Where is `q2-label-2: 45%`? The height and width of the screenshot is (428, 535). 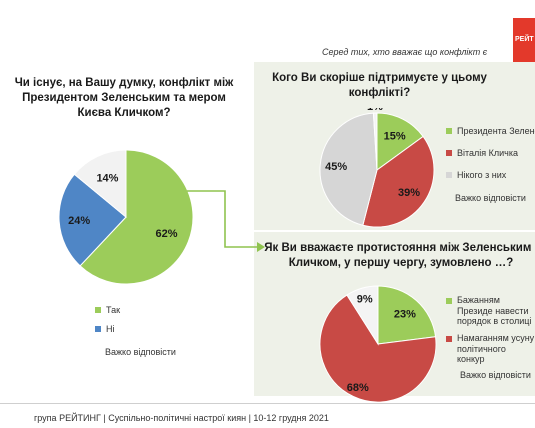 q2-label-2: 45% is located at coordinates (336, 167).